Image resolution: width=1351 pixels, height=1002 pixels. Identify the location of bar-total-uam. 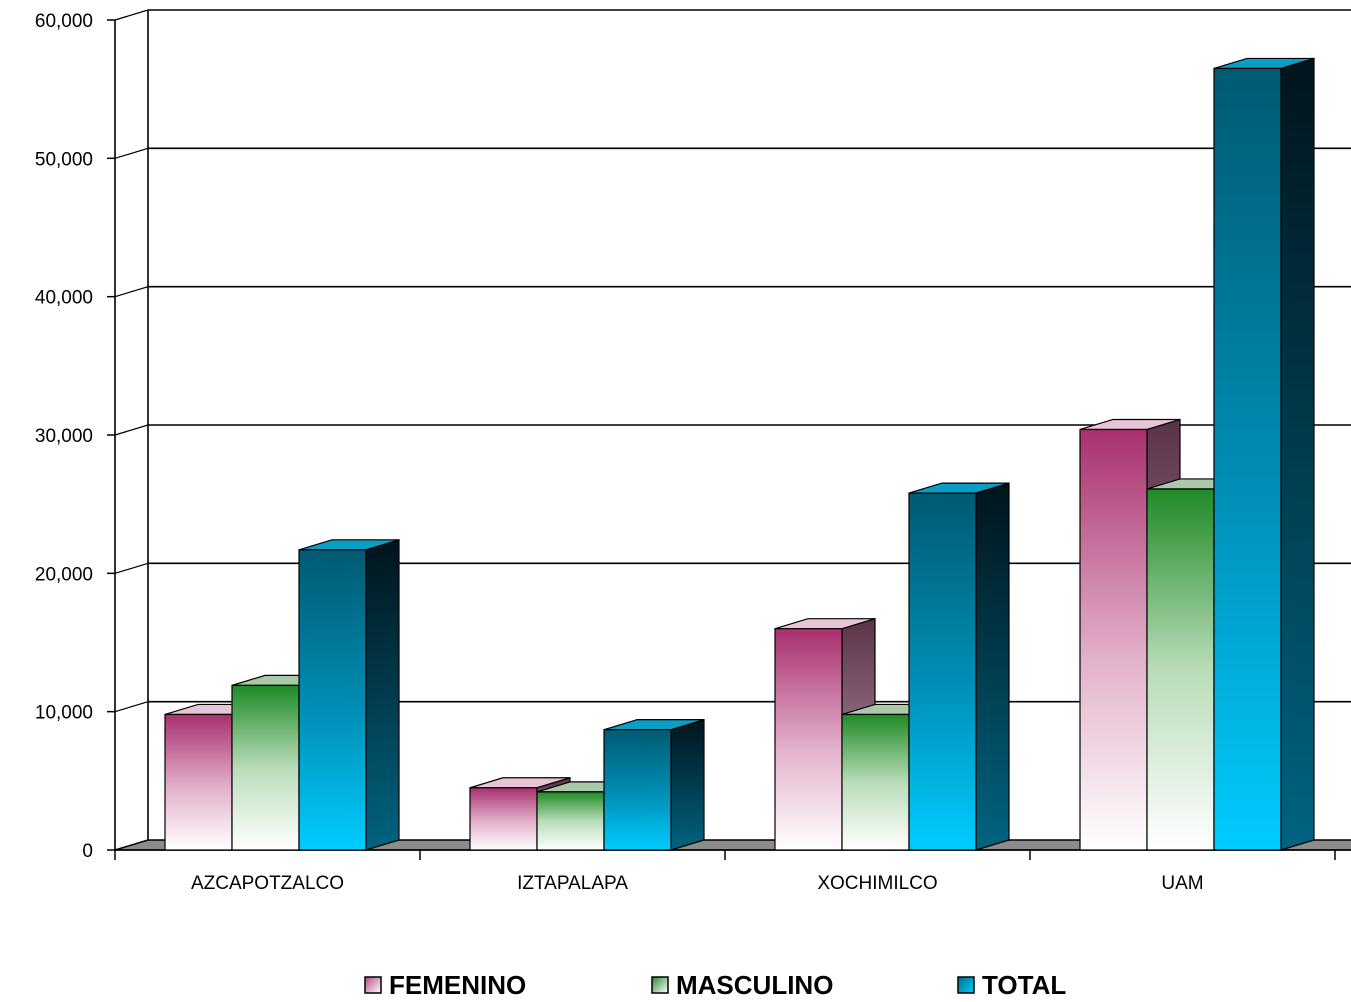
(1264, 454).